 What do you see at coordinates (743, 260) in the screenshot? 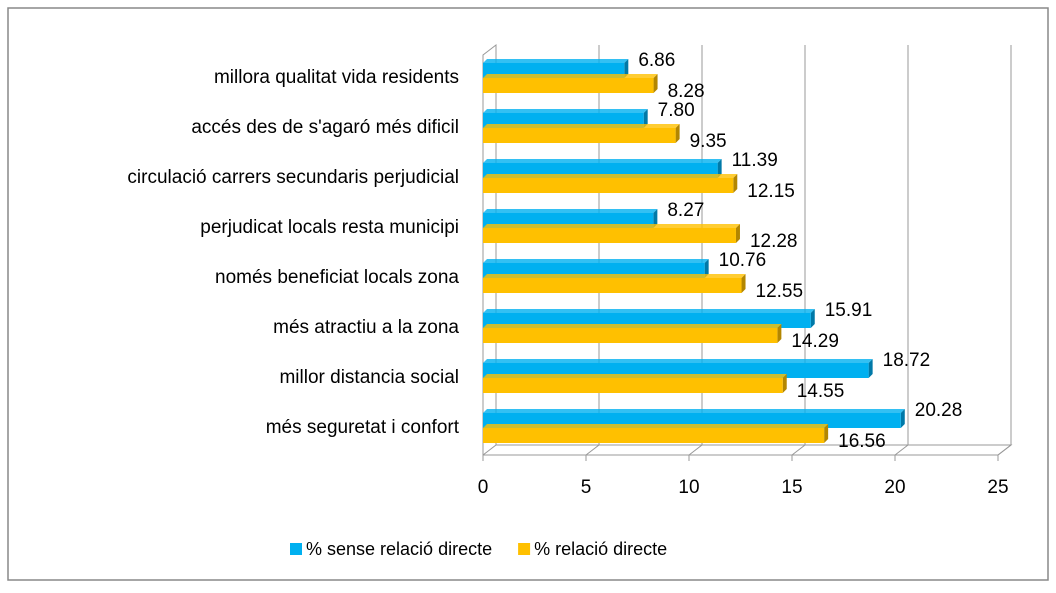
I see `data-label: 10.76` at bounding box center [743, 260].